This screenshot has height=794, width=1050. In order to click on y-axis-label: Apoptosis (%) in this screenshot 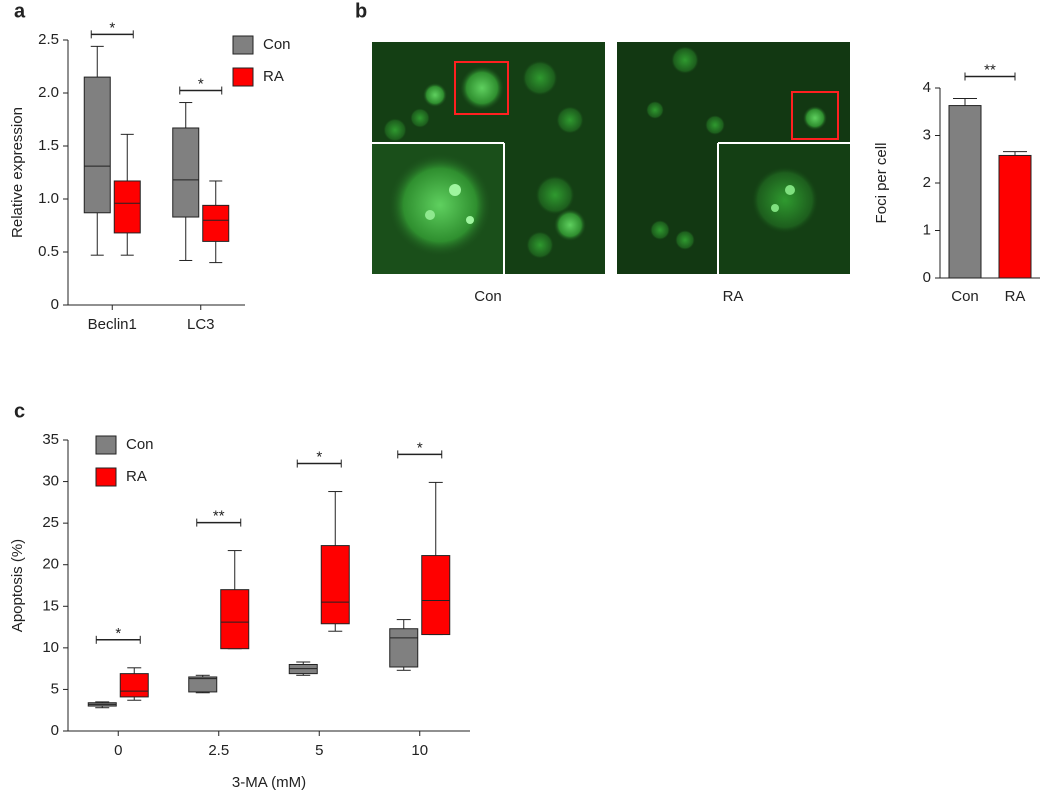, I will do `click(17, 585)`.